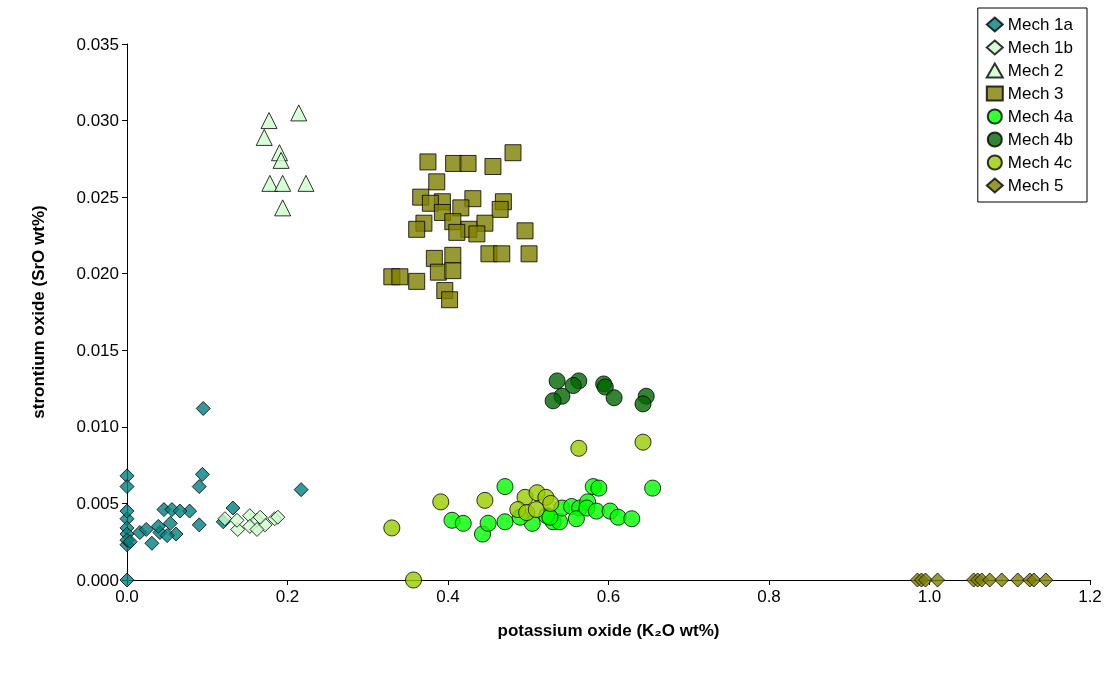 The width and height of the screenshot is (1109, 673). I want to click on legend-label: Mech 4b, so click(1040, 139).